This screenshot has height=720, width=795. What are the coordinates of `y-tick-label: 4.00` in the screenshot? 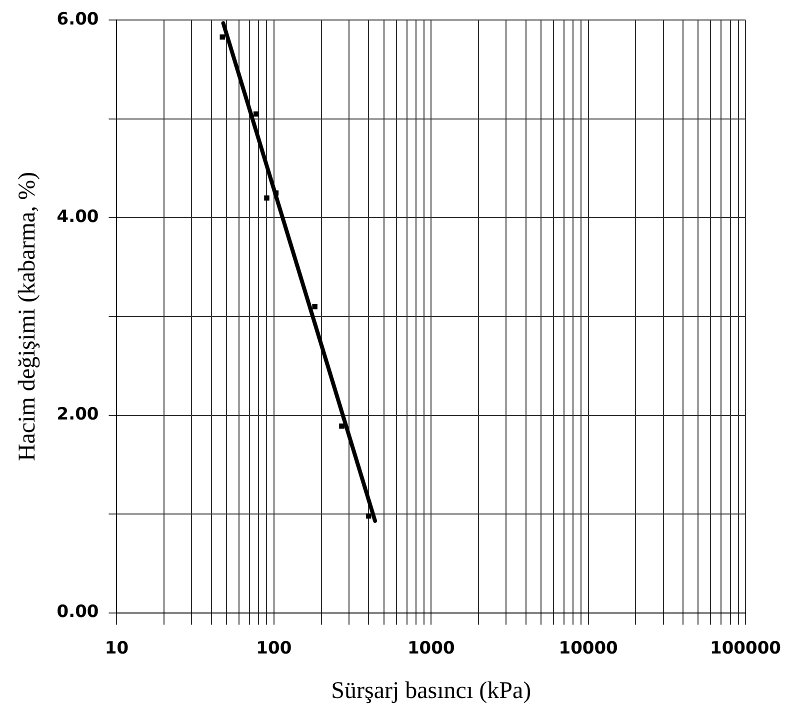 It's located at (77, 217).